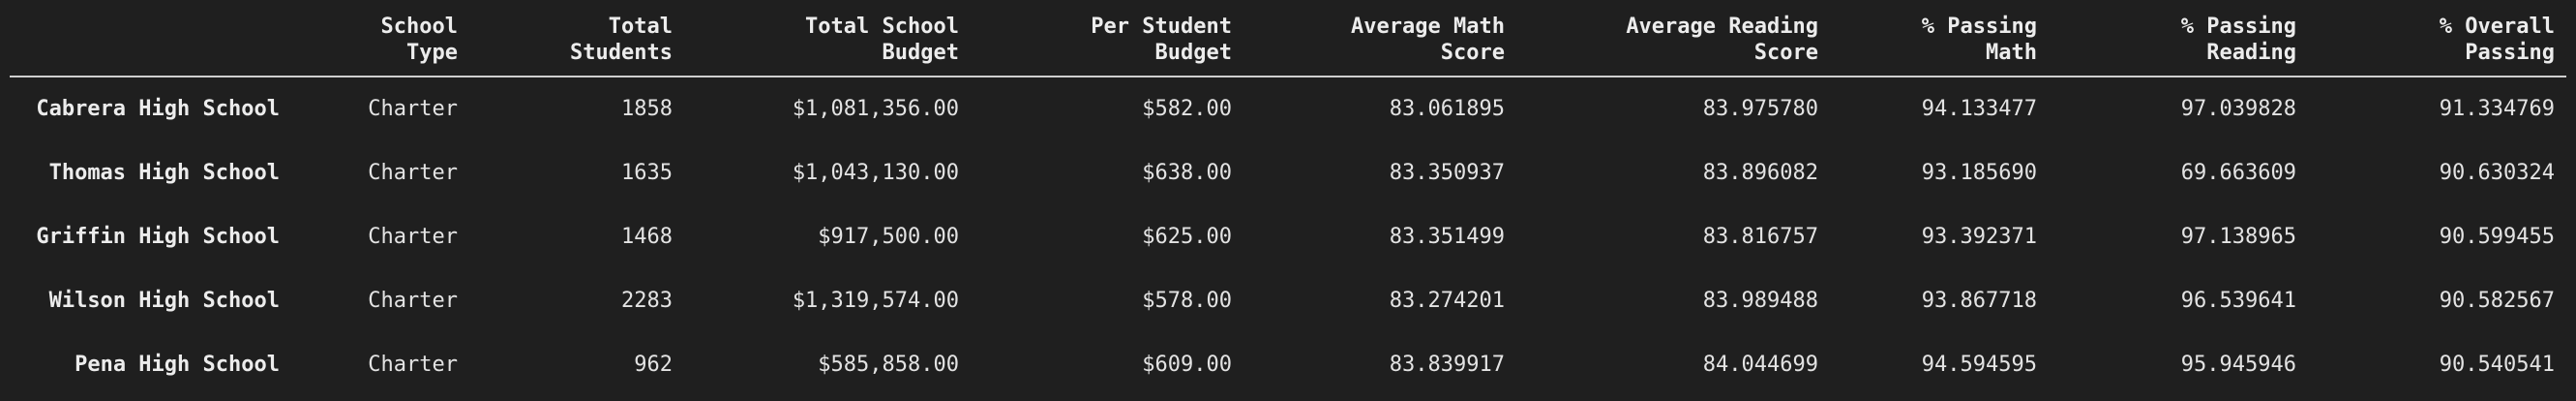  Describe the element at coordinates (2497, 364) in the screenshot. I see `cell-overall-passing: 90.540541` at that location.